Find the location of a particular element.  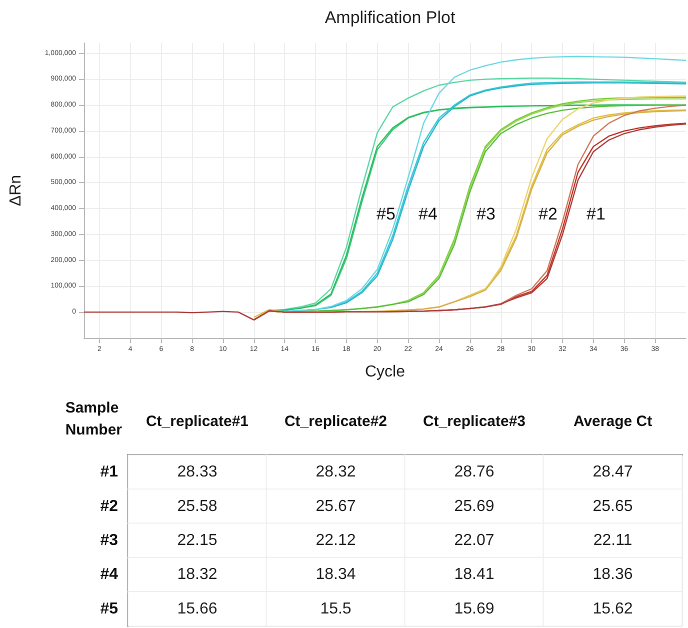

data-label: 22.12 is located at coordinates (336, 540).